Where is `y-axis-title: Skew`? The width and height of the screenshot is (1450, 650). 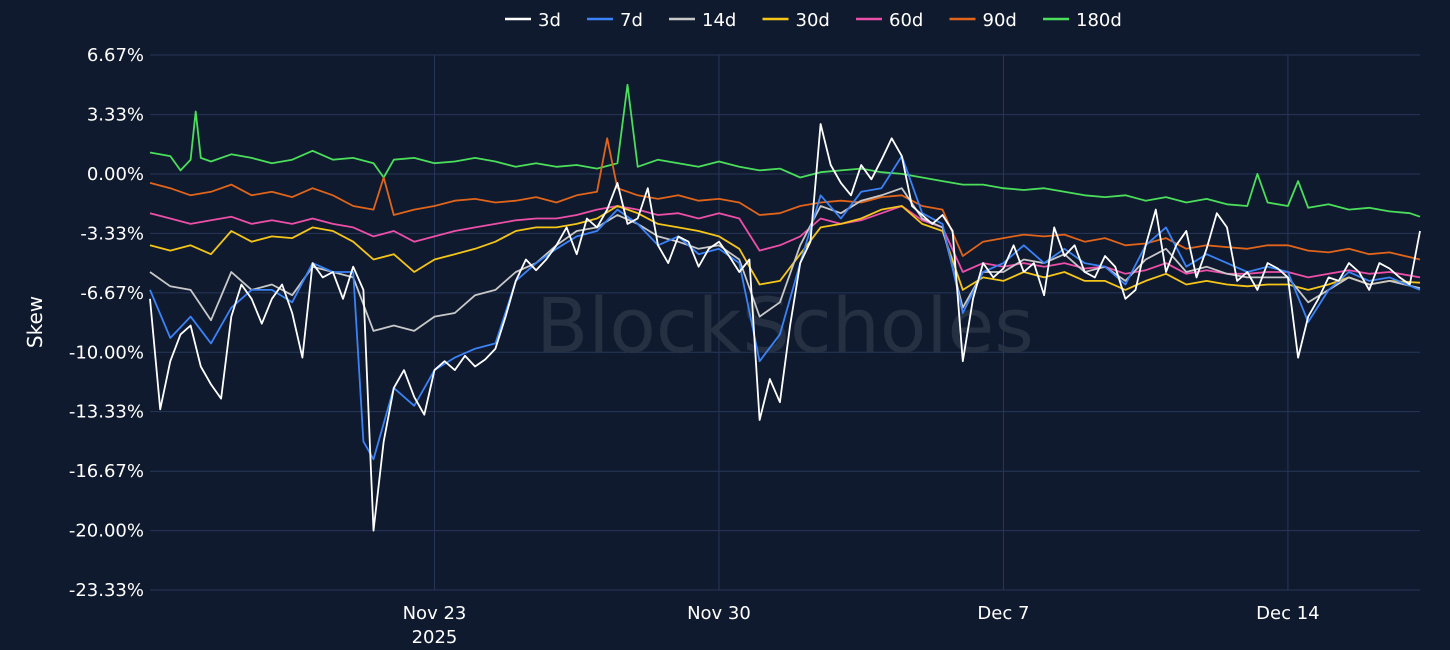 y-axis-title: Skew is located at coordinates (35, 322).